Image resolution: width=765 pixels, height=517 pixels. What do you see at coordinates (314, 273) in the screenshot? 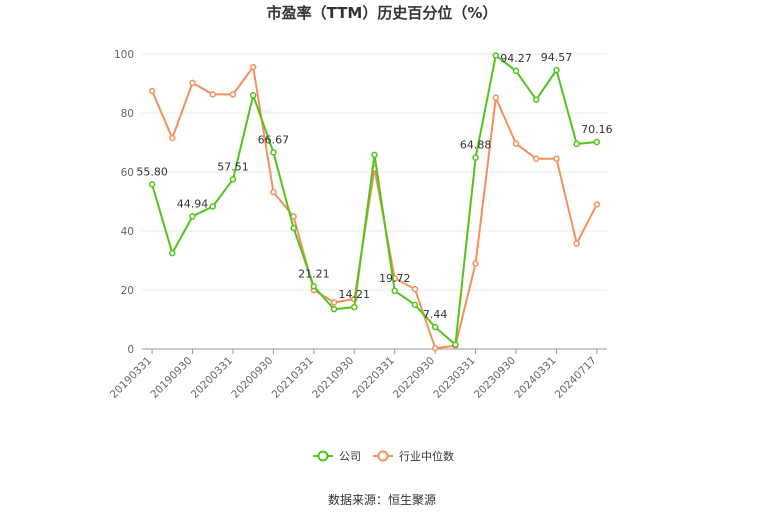
I see `data-label: 21.21` at bounding box center [314, 273].